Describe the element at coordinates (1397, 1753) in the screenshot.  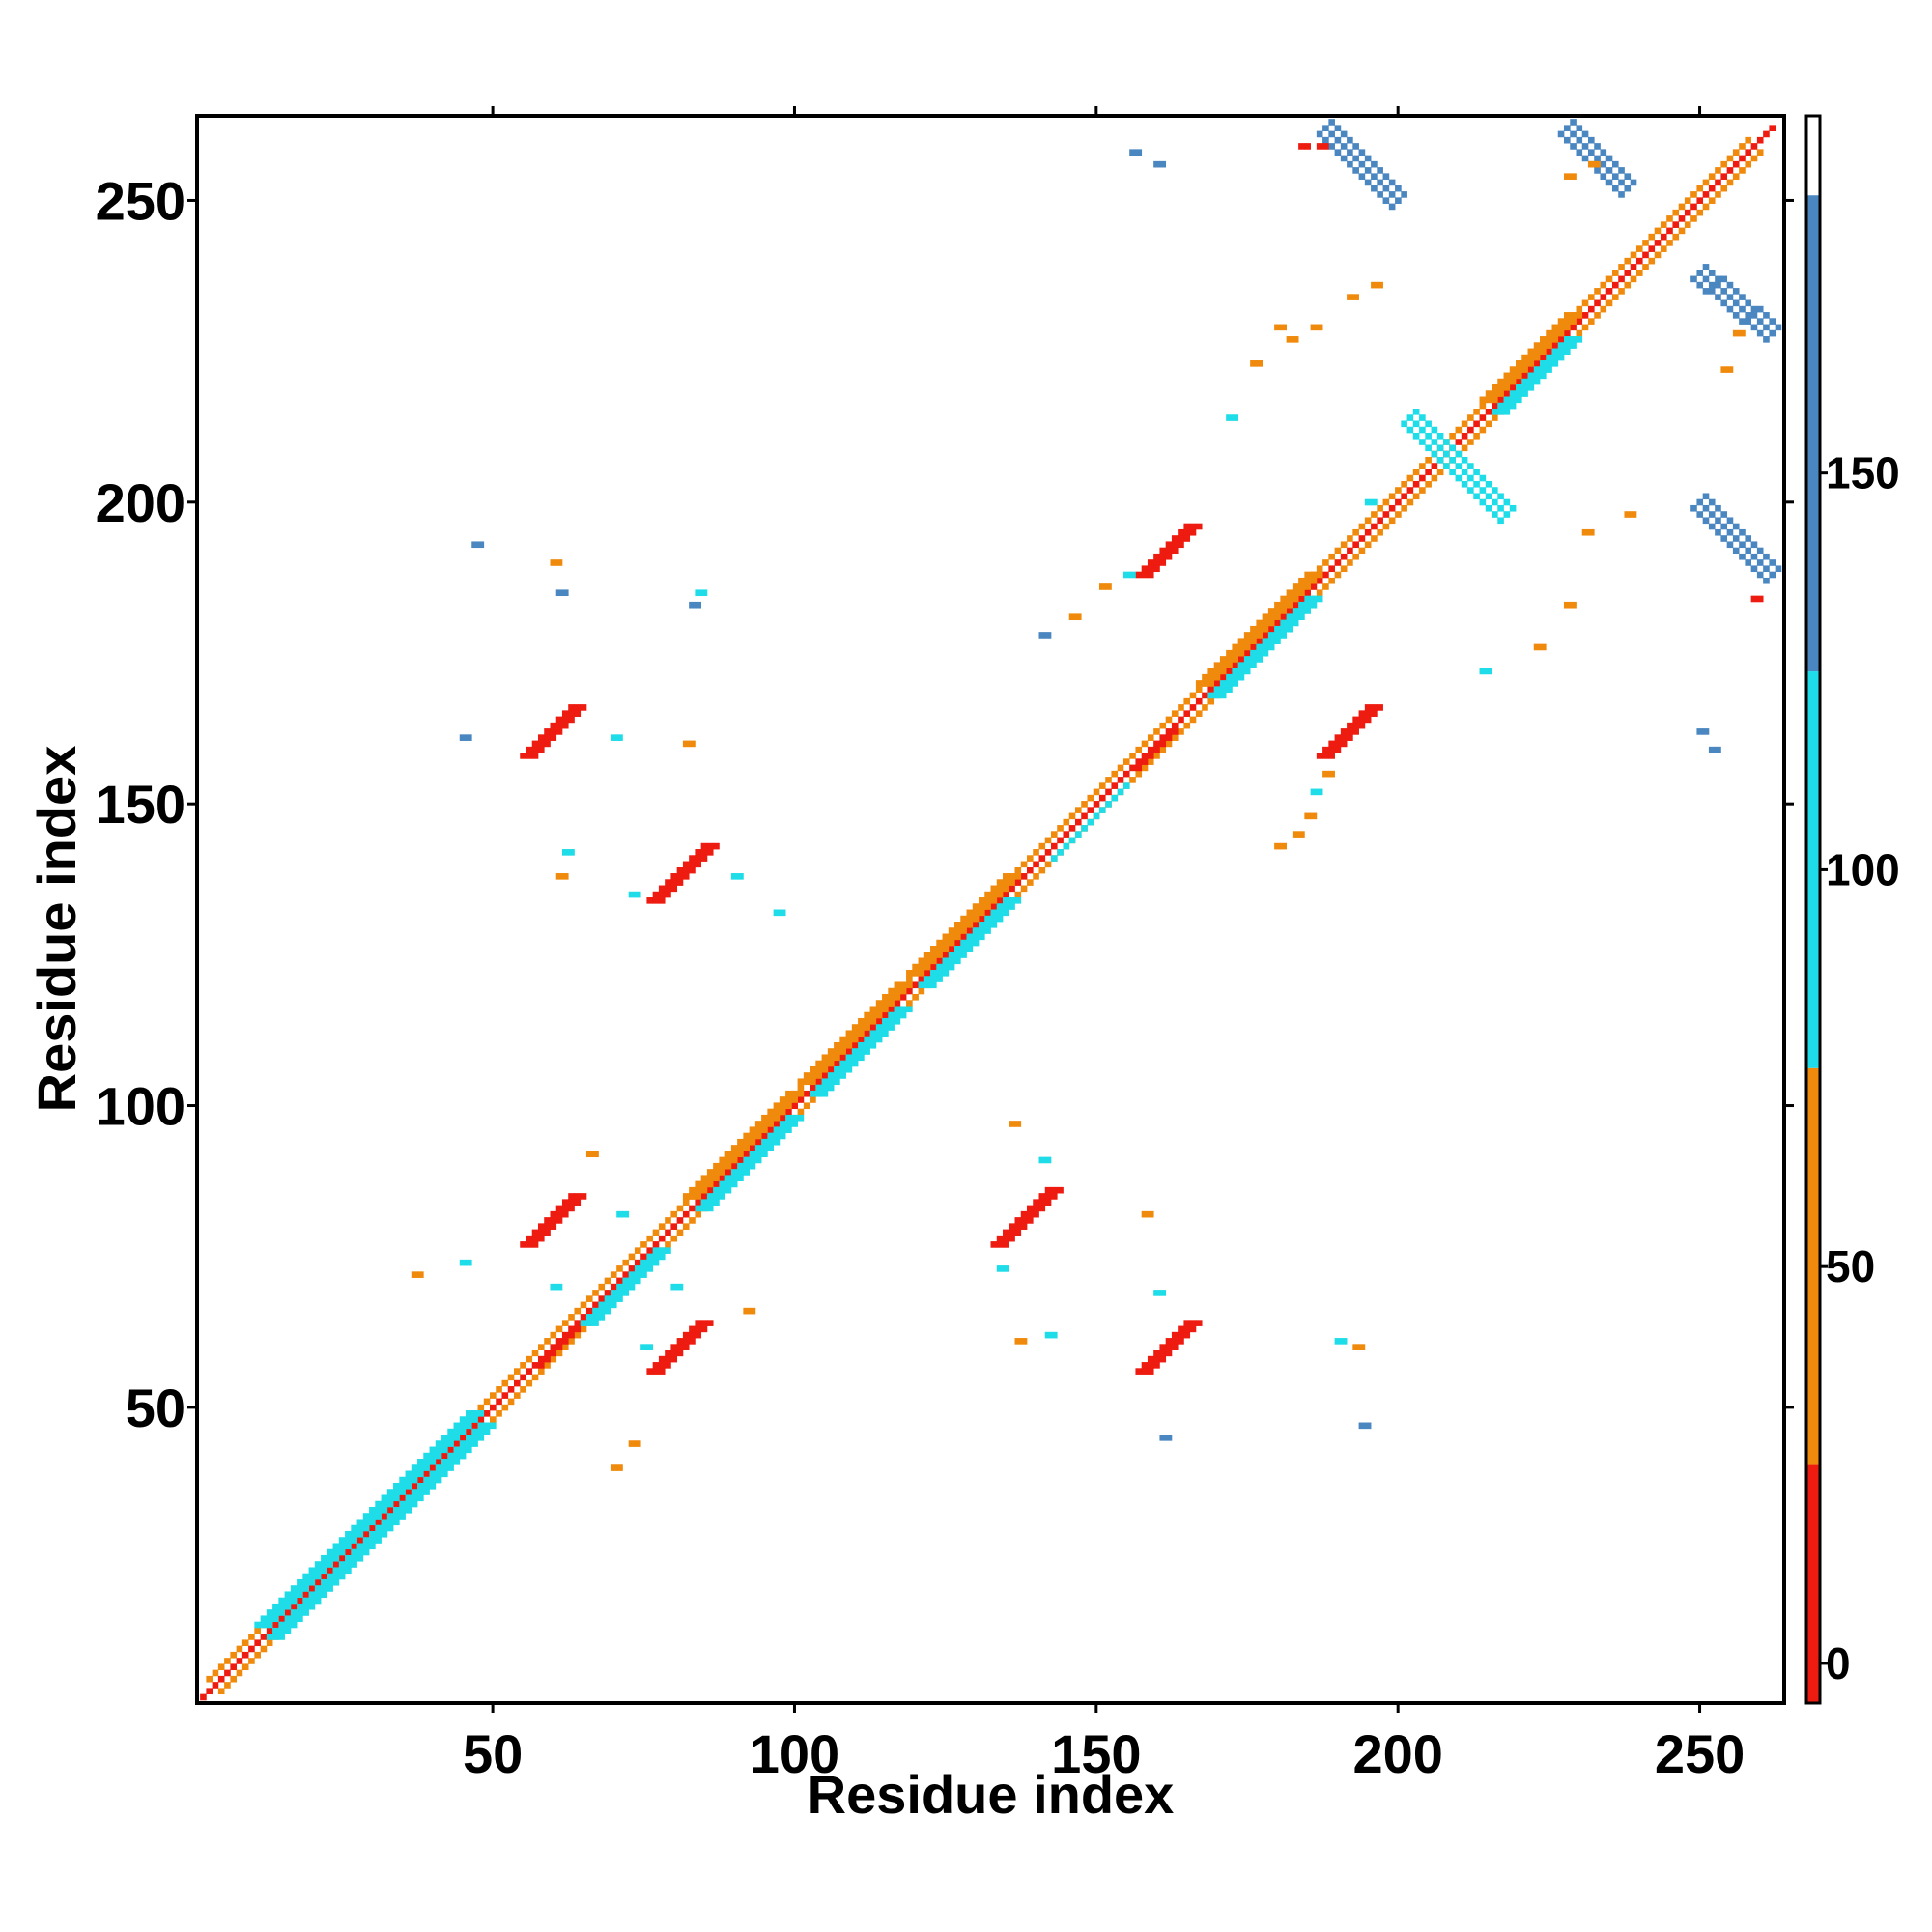
I see `x-tick-label: 200` at that location.